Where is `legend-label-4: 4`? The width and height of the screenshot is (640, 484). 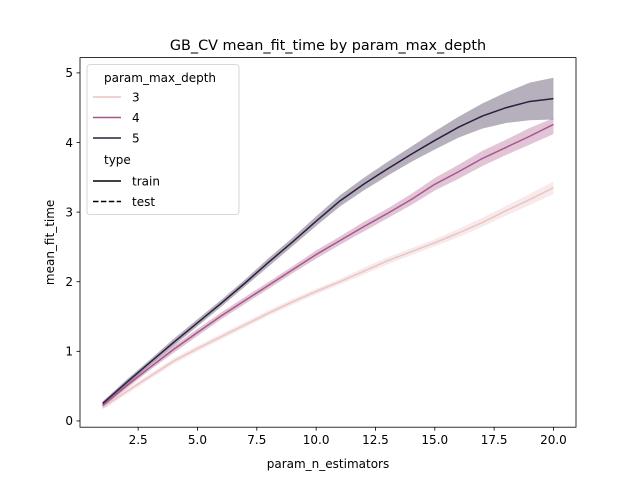
legend-label-4: 4 is located at coordinates (136, 118).